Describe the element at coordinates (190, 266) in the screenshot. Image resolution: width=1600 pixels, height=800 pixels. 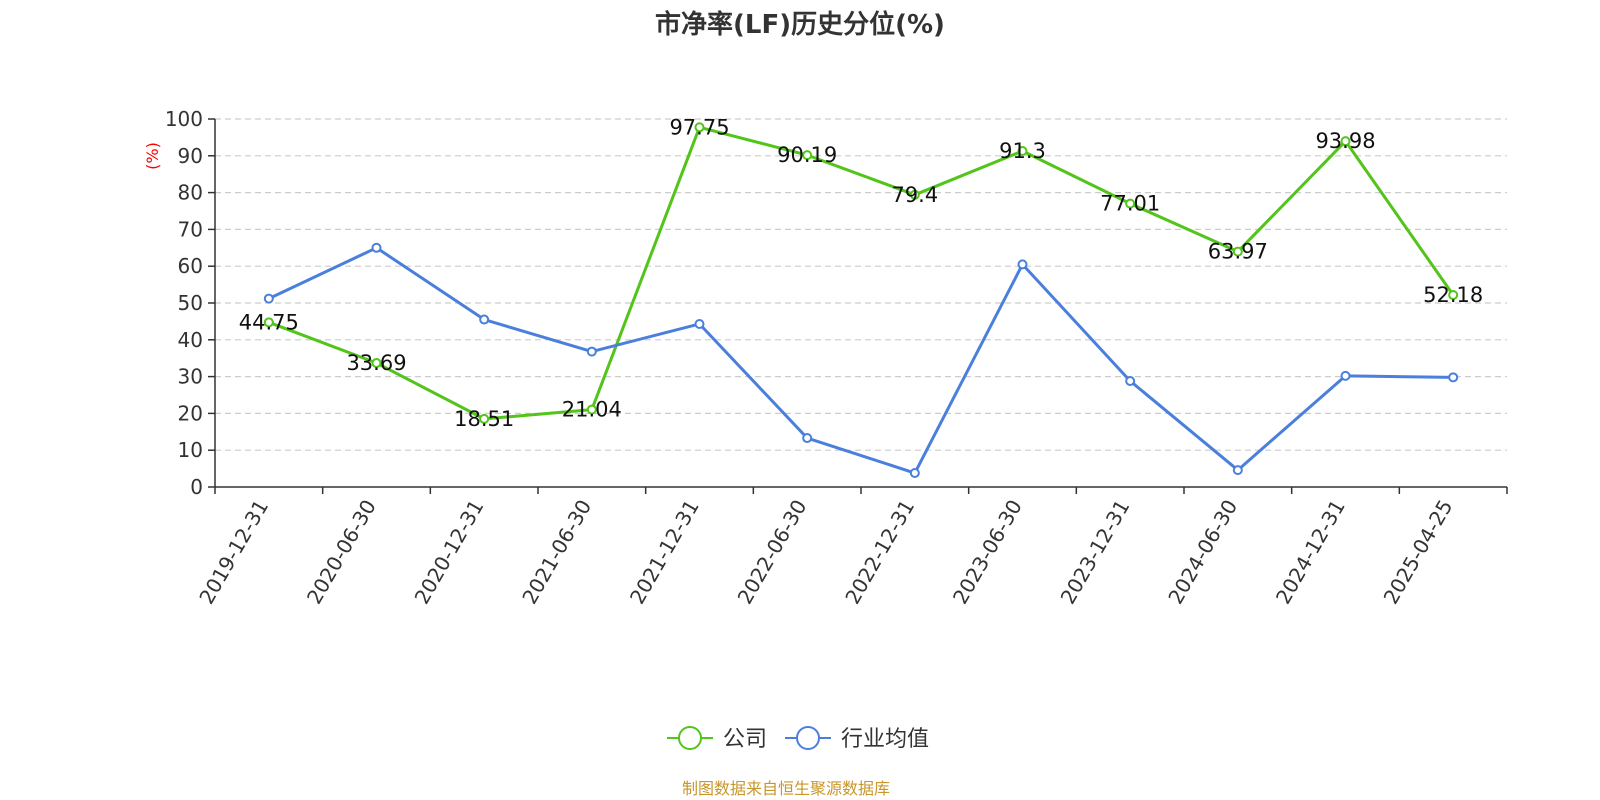
I see `y-tick-label: 60` at that location.